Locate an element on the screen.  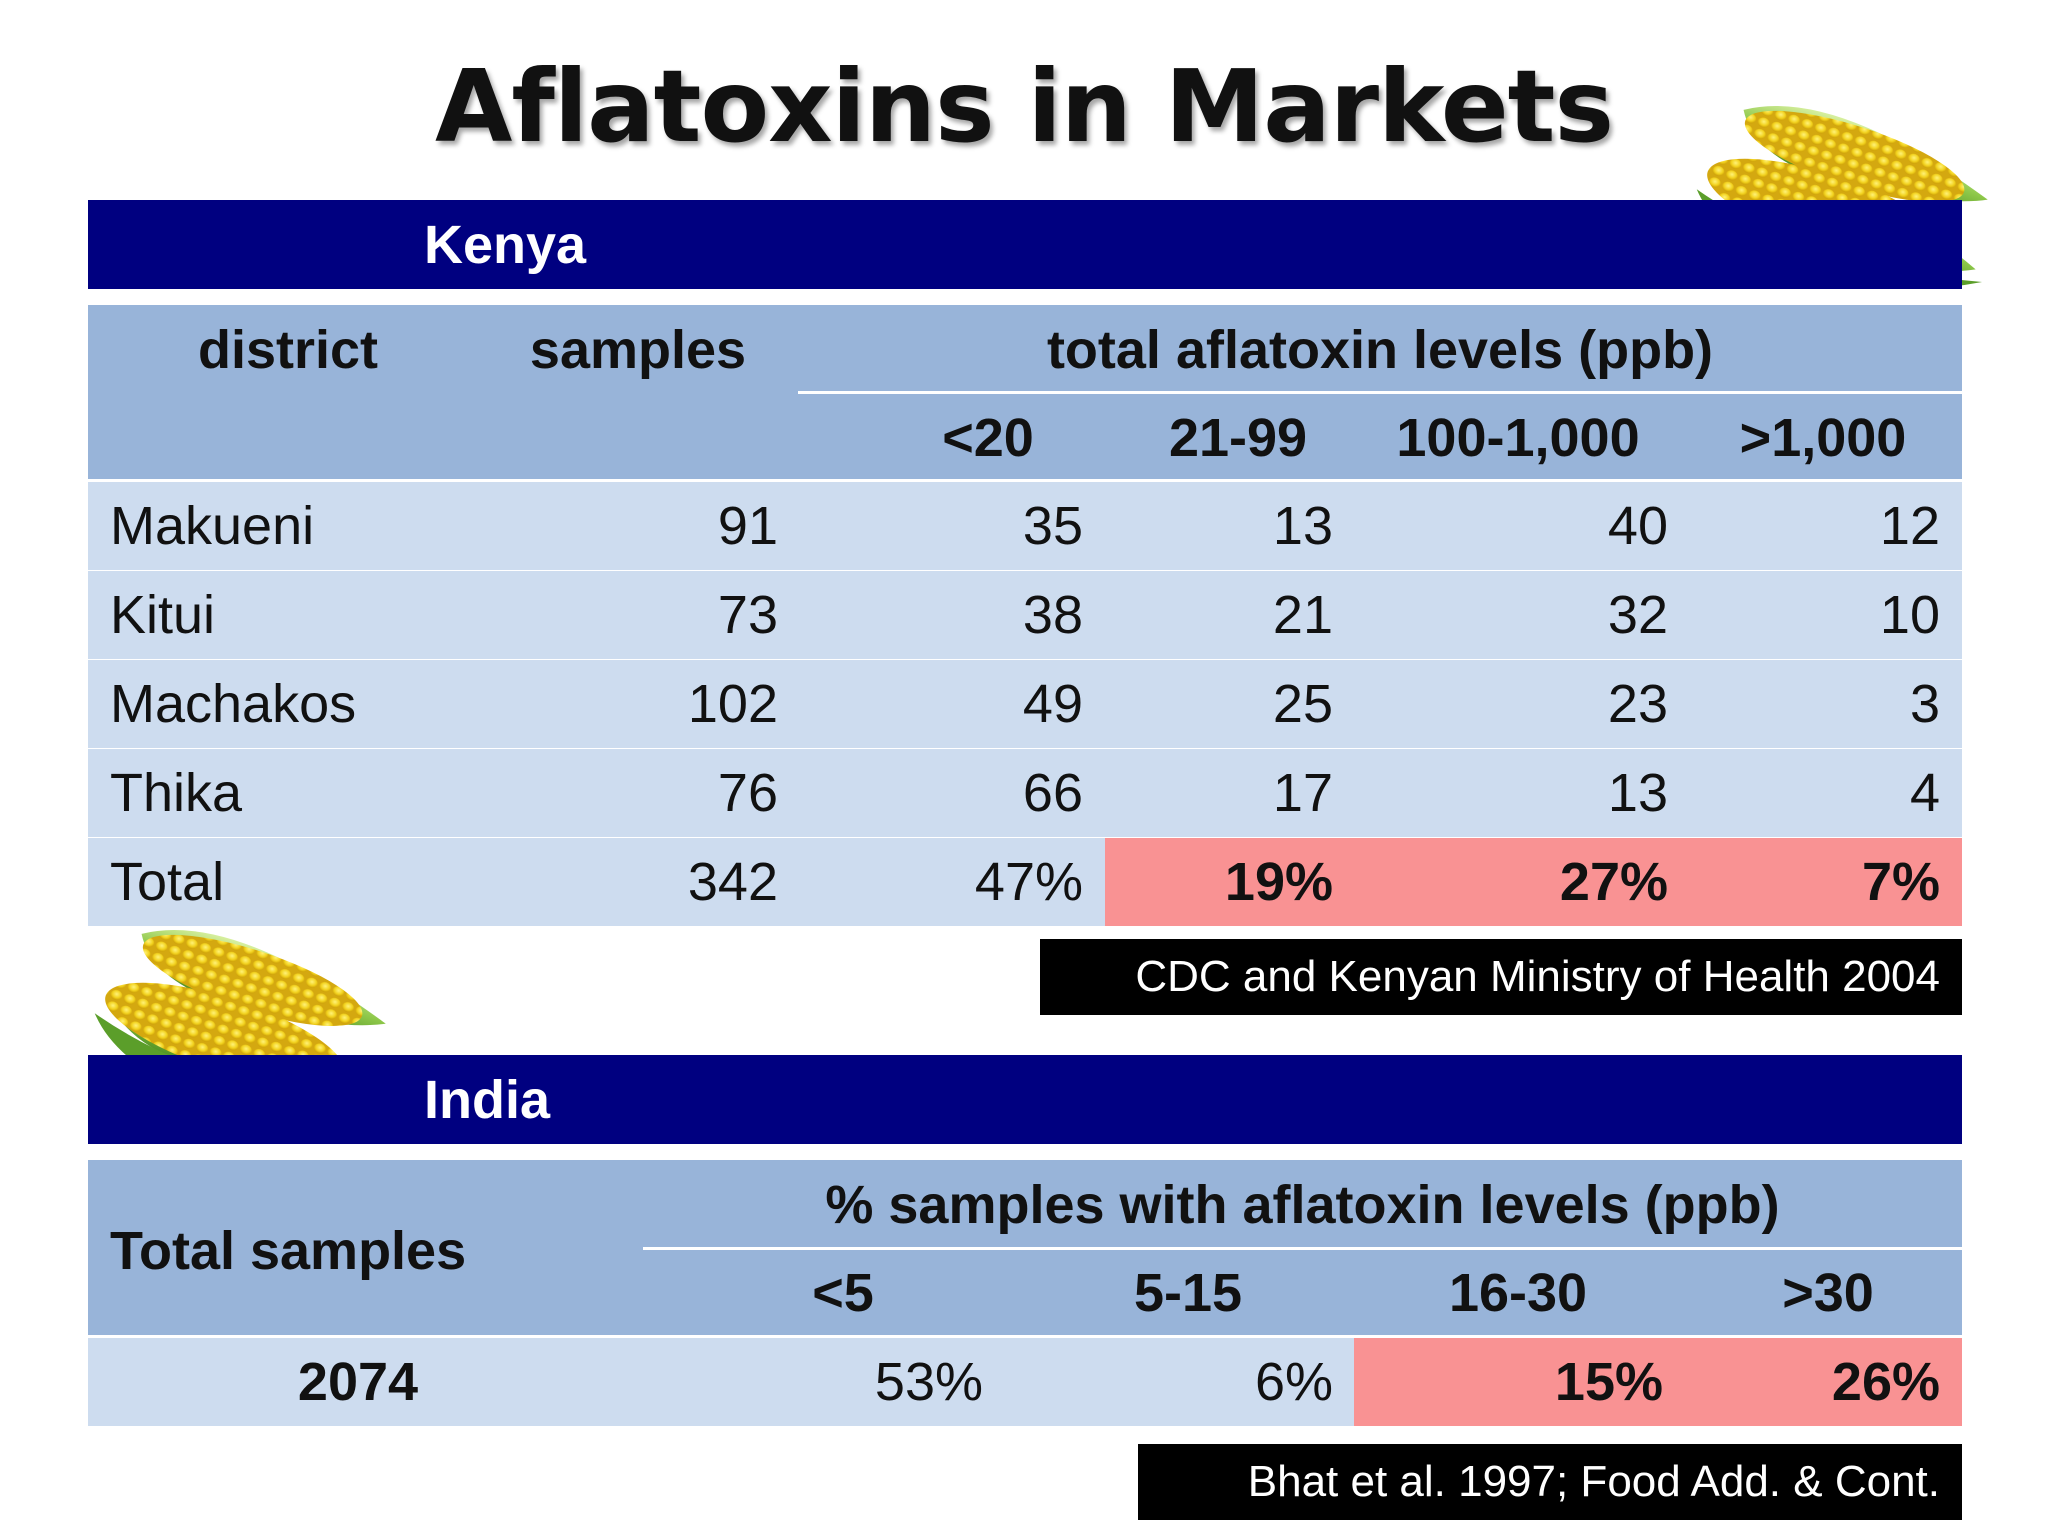
header-bin-3: 100-1,000 is located at coordinates (1518, 438).